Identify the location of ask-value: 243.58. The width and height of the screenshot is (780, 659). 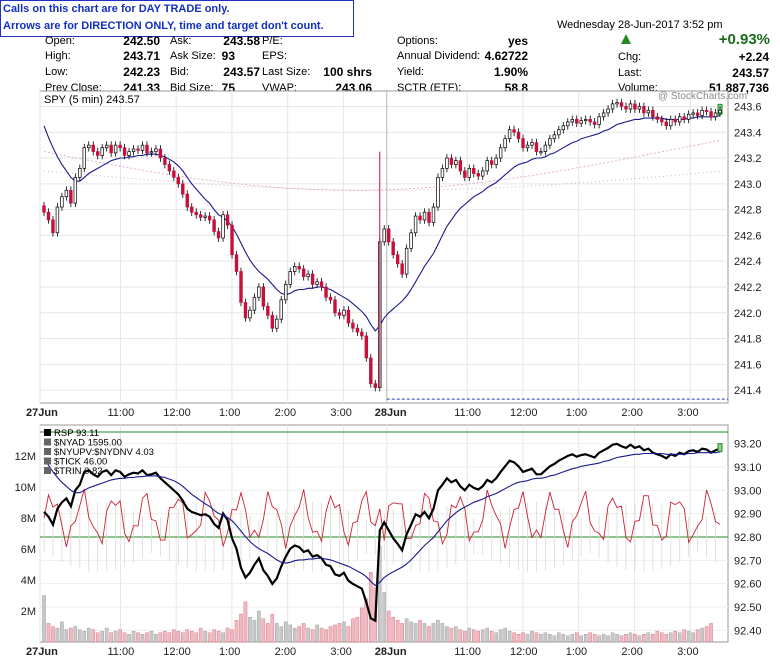
(241, 41).